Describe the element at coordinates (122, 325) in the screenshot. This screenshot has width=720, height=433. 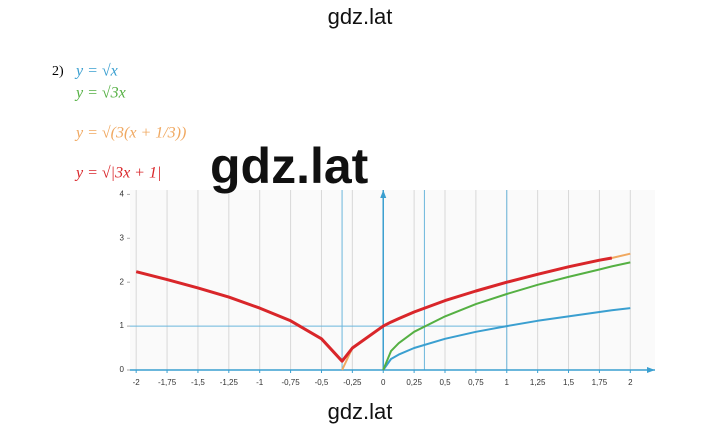
I see `y-tick-label: 1` at that location.